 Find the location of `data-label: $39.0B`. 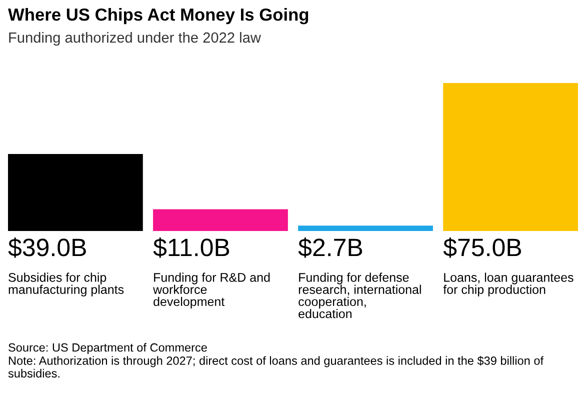

data-label: $39.0B is located at coordinates (47, 248).